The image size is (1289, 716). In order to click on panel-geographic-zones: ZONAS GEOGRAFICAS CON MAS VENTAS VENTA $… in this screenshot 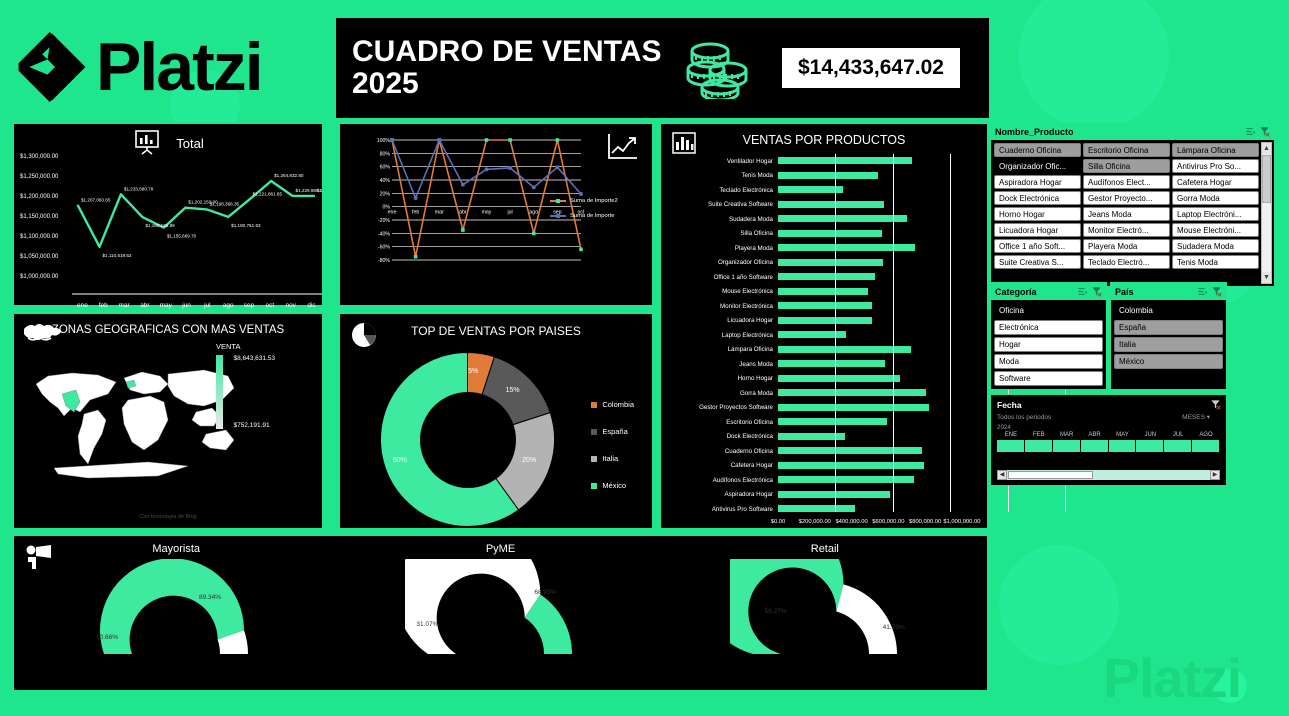, I will do `click(168, 421)`.